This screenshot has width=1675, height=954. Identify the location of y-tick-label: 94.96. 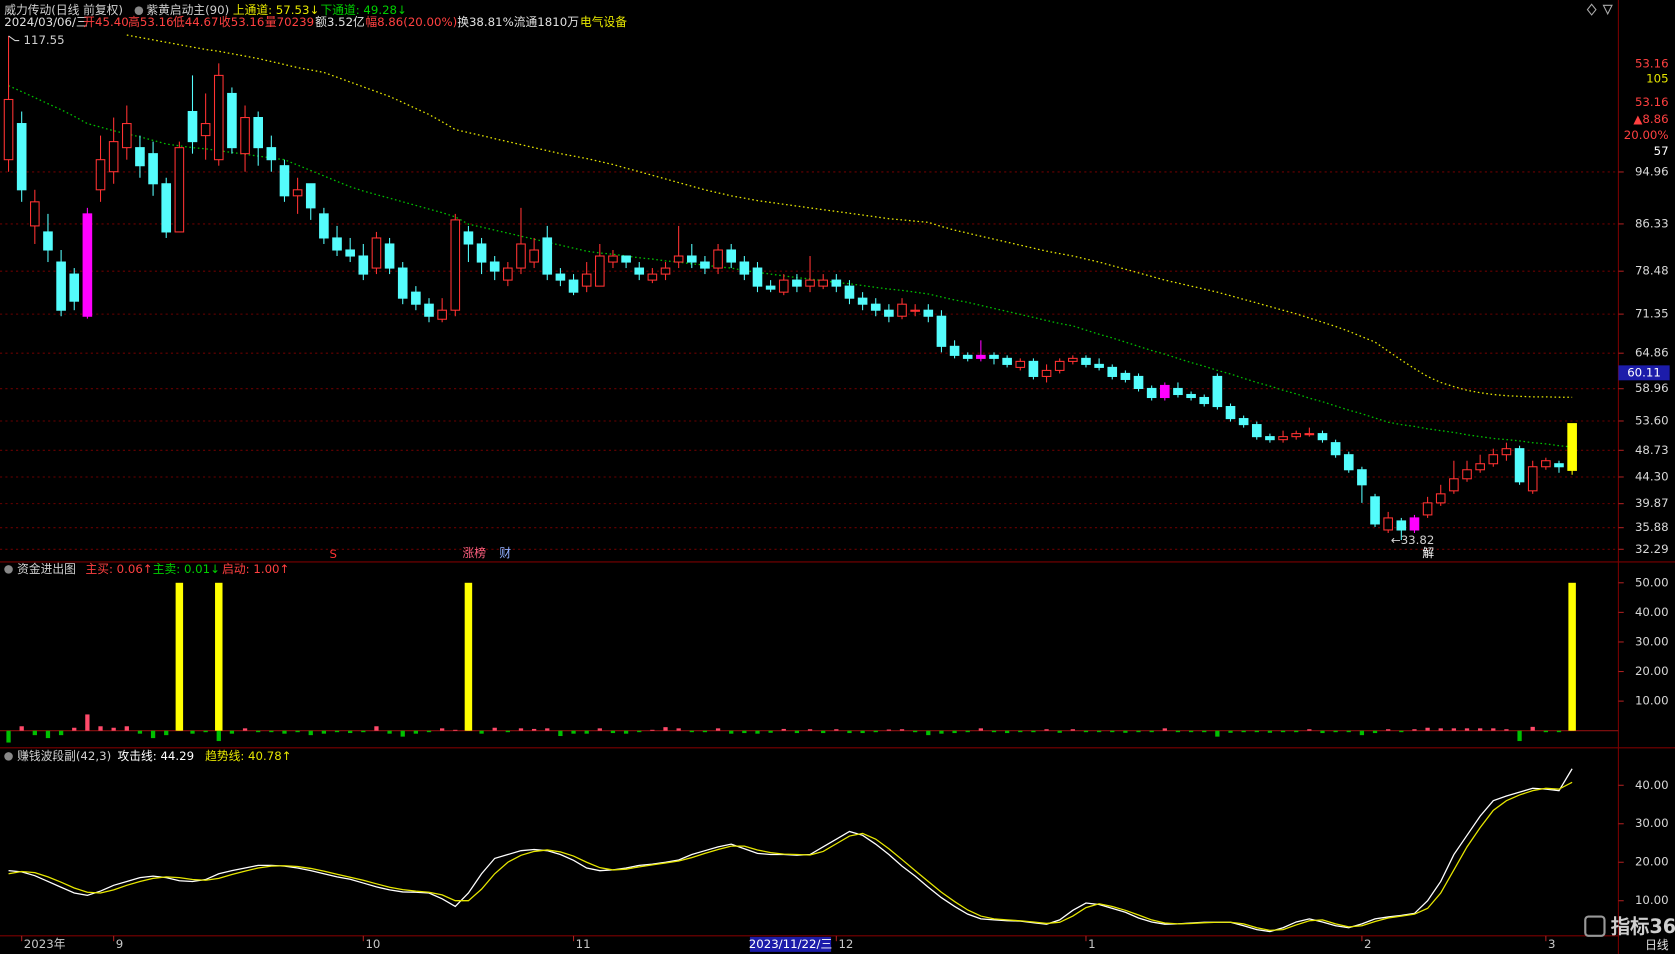
(1652, 171).